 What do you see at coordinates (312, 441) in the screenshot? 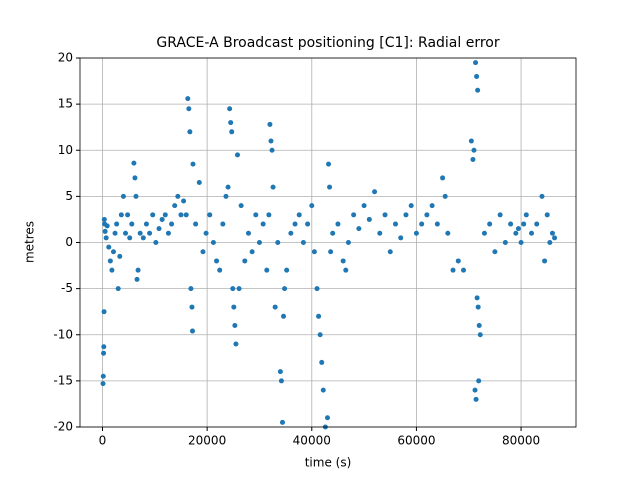
I see `x-tick-label: 40000` at bounding box center [312, 441].